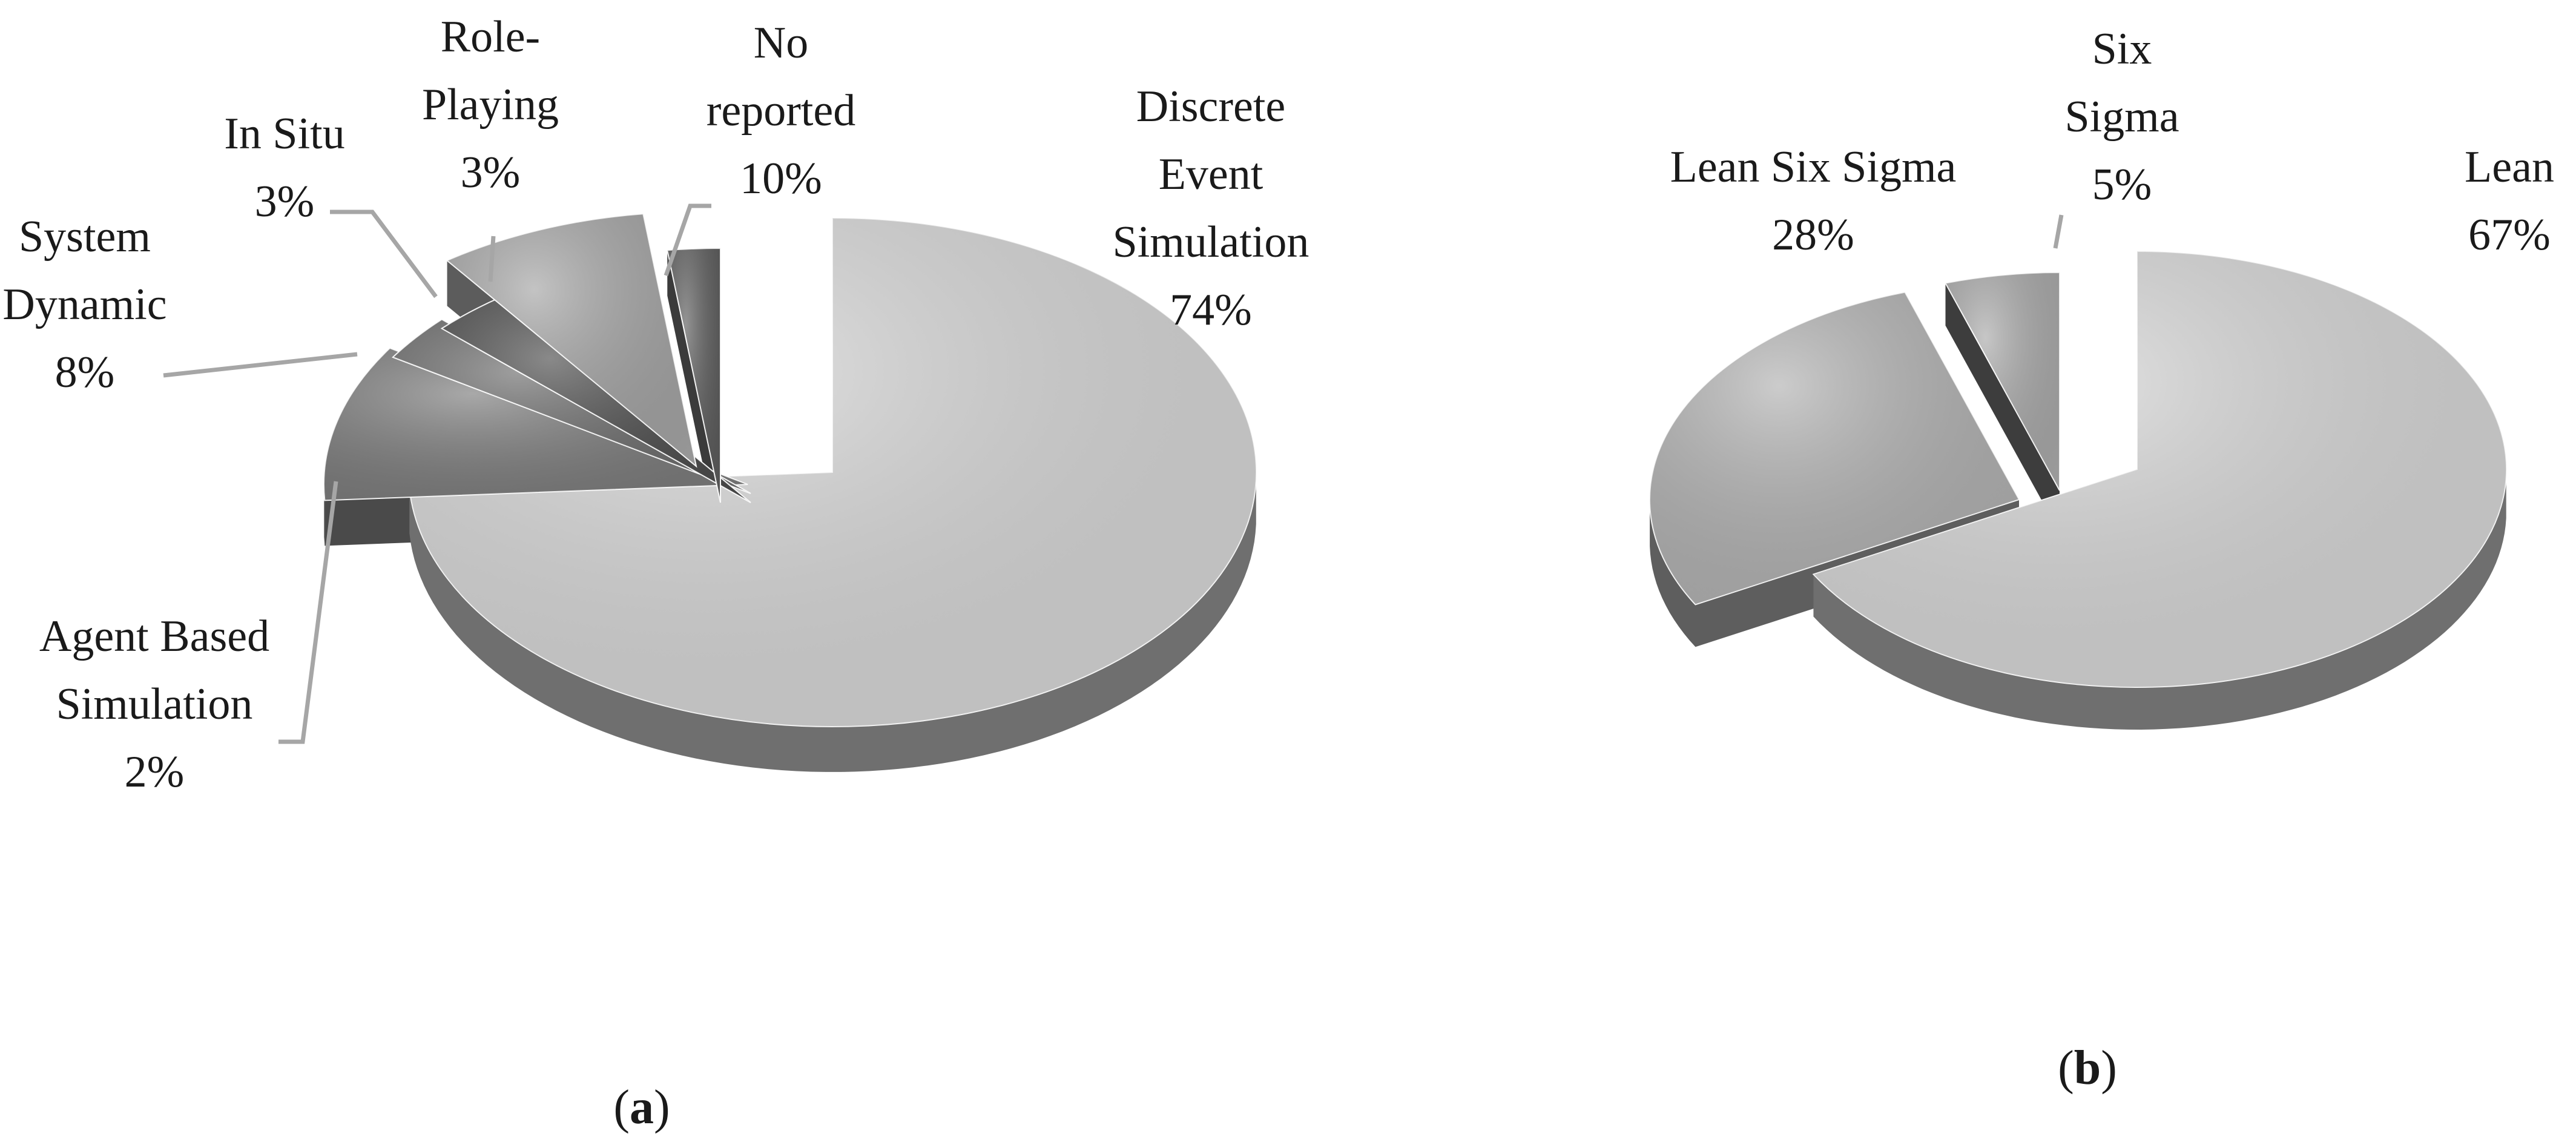 The height and width of the screenshot is (1142, 2576). I want to click on caption-a: (a), so click(641, 1107).